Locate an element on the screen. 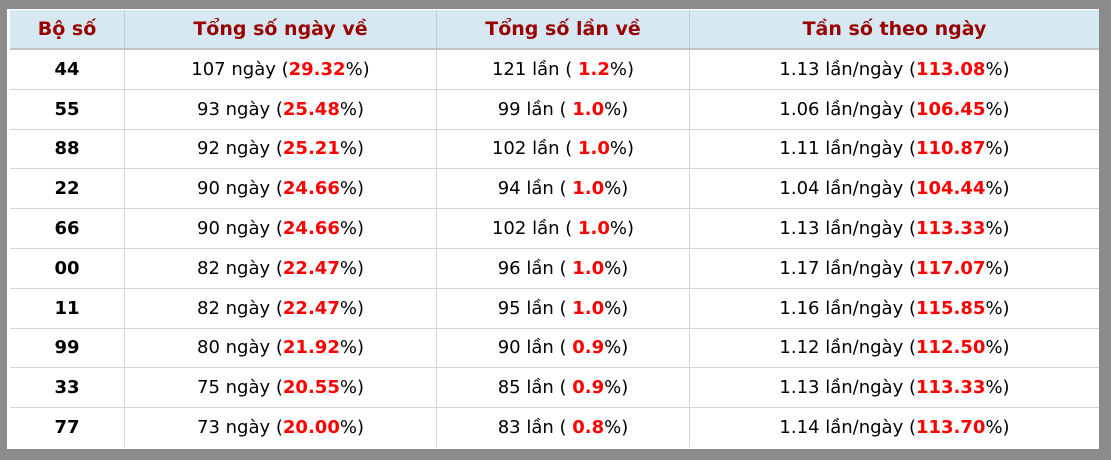 The width and height of the screenshot is (1111, 460). freq-text: 1.17 lần/ngày ( is located at coordinates (847, 268).